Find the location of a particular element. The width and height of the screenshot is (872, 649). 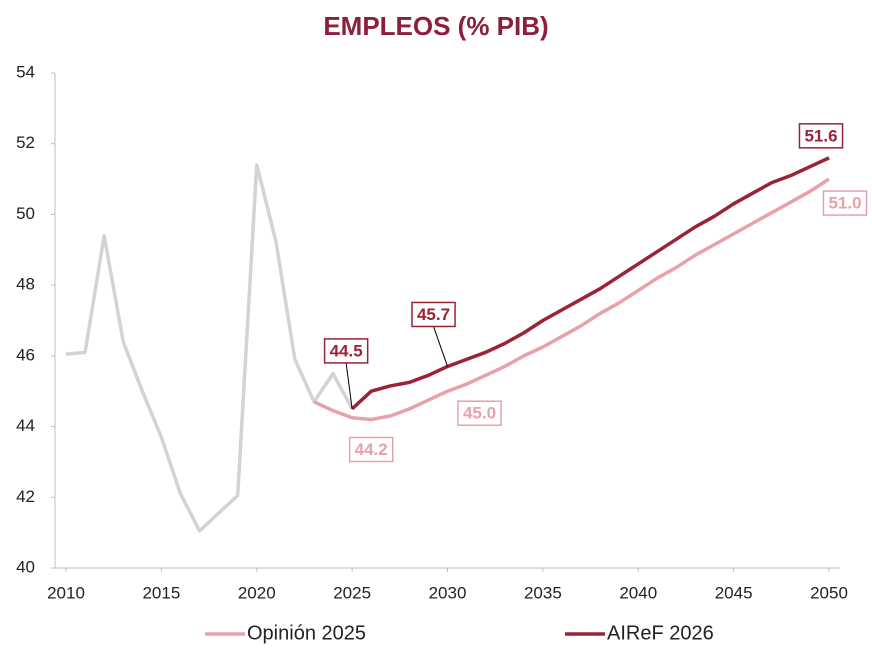

y-tick-label: 54 is located at coordinates (25, 71).